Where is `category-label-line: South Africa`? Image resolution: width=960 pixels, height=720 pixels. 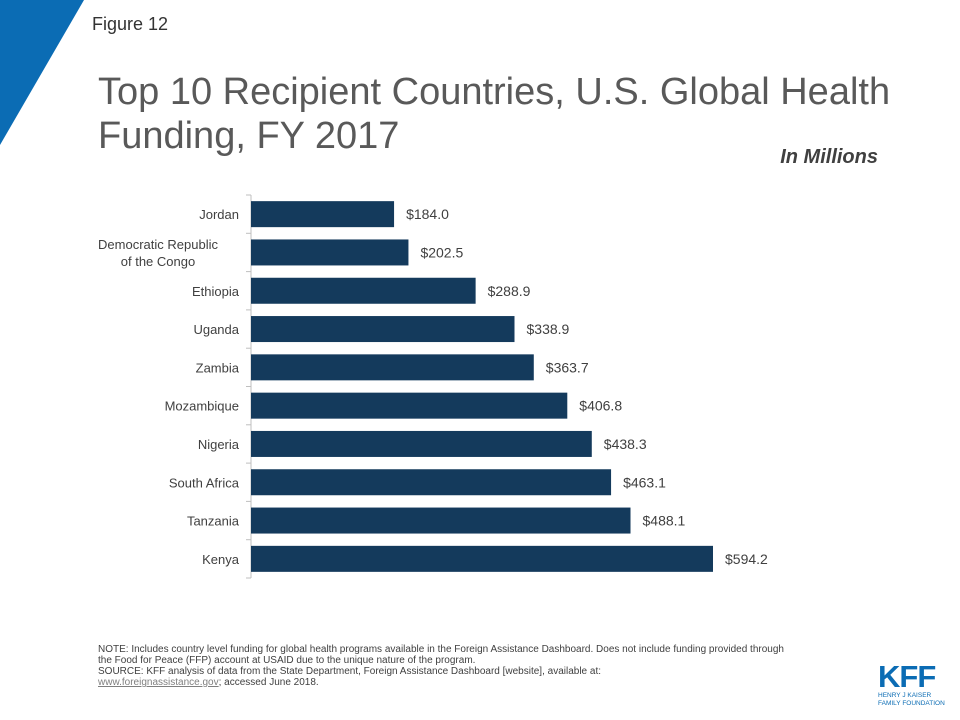 category-label-line: South Africa is located at coordinates (204, 482).